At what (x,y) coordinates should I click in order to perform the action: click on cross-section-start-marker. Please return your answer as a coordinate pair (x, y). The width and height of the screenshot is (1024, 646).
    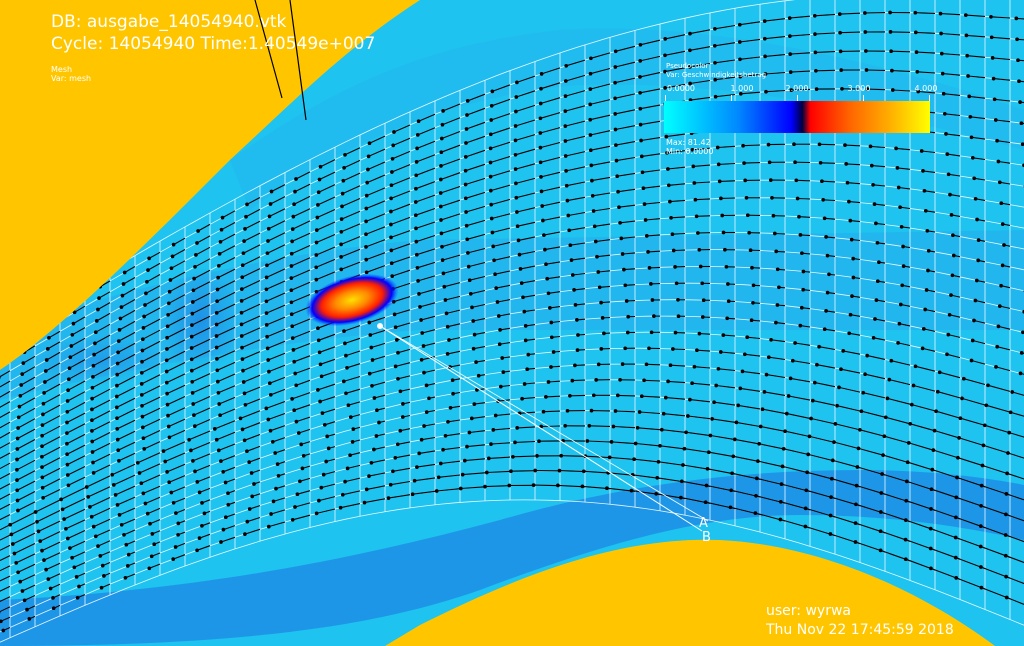
    Looking at the image, I should click on (380, 326).